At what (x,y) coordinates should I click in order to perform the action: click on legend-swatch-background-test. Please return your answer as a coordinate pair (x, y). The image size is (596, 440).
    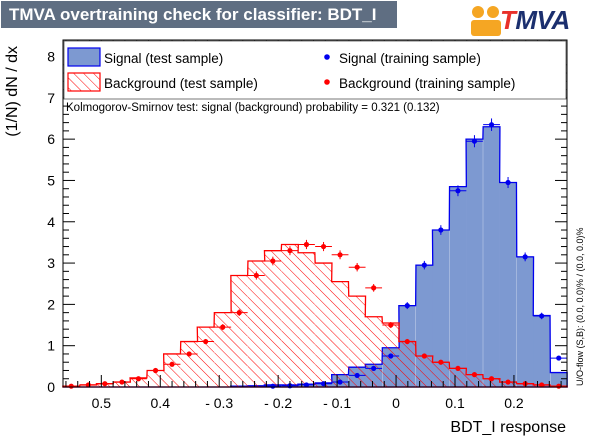
    Looking at the image, I should click on (84, 82).